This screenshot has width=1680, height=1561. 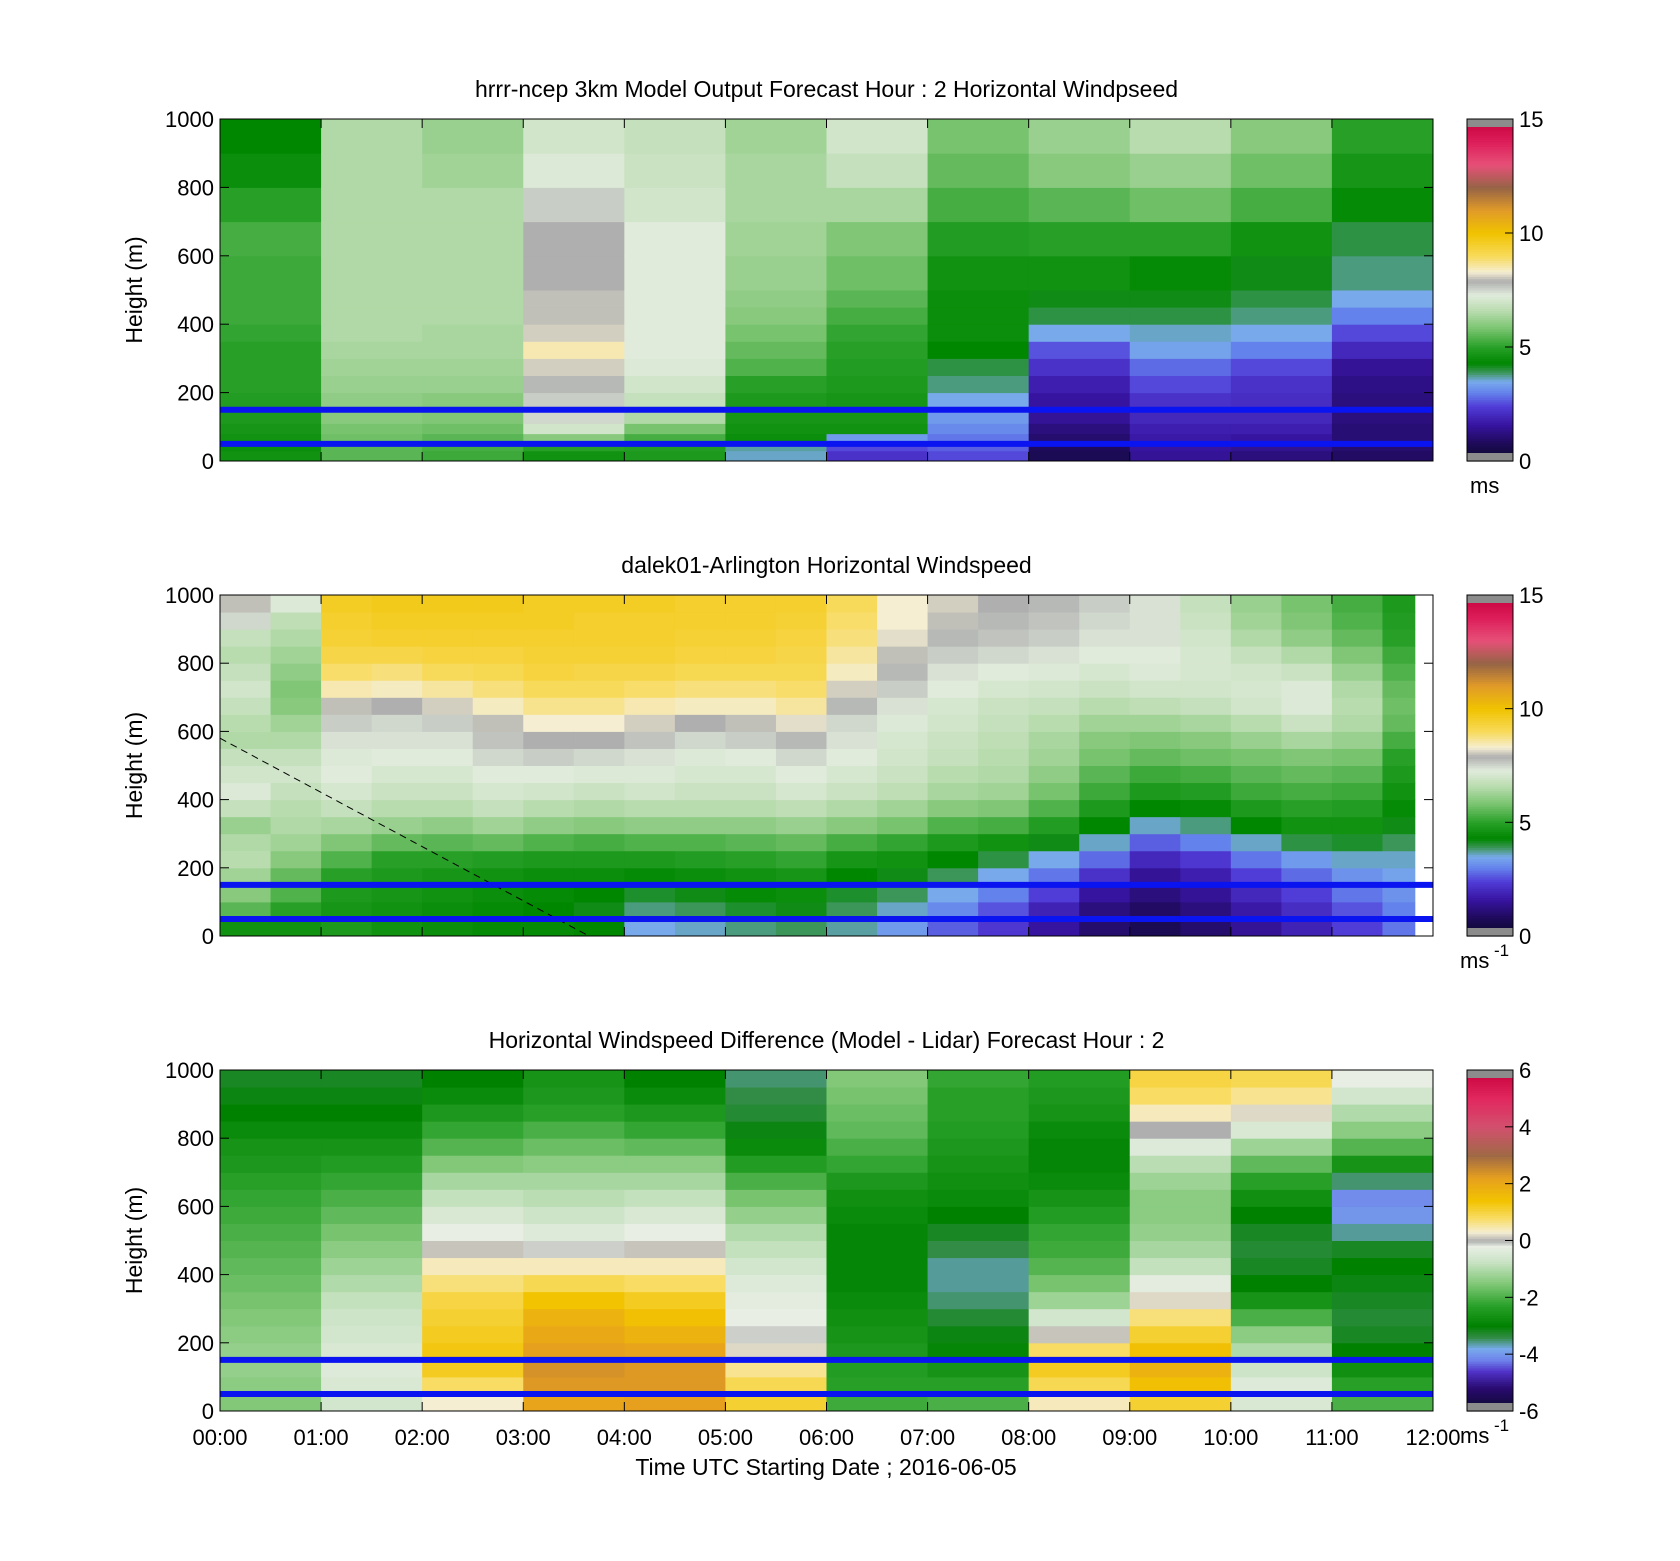 I want to click on x-tick-label: 02:00, so click(x=422, y=1437).